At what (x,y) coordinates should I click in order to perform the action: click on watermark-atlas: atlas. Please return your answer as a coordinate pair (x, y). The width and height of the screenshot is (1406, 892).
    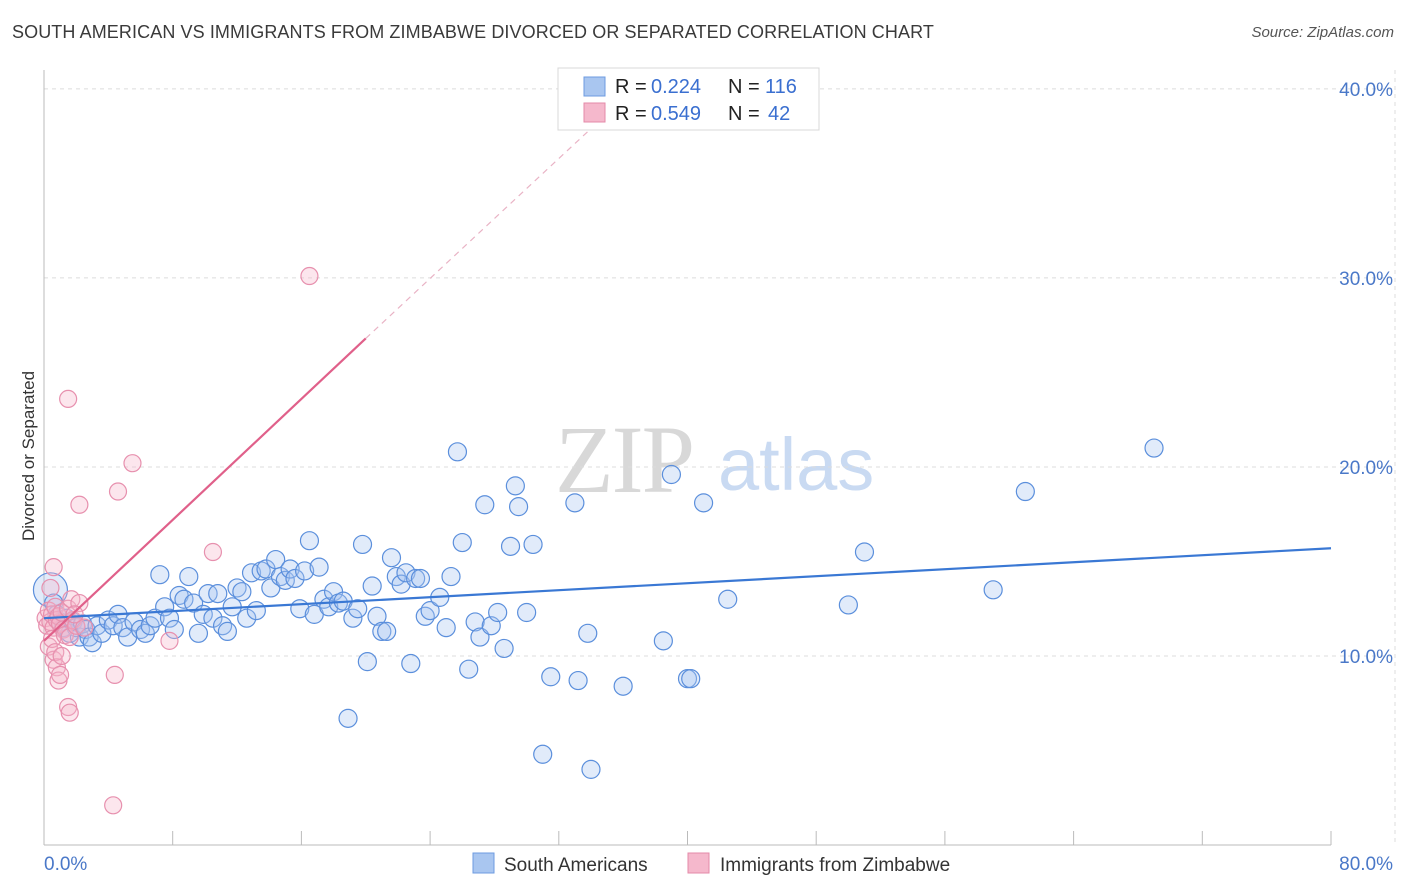
    Looking at the image, I should click on (796, 464).